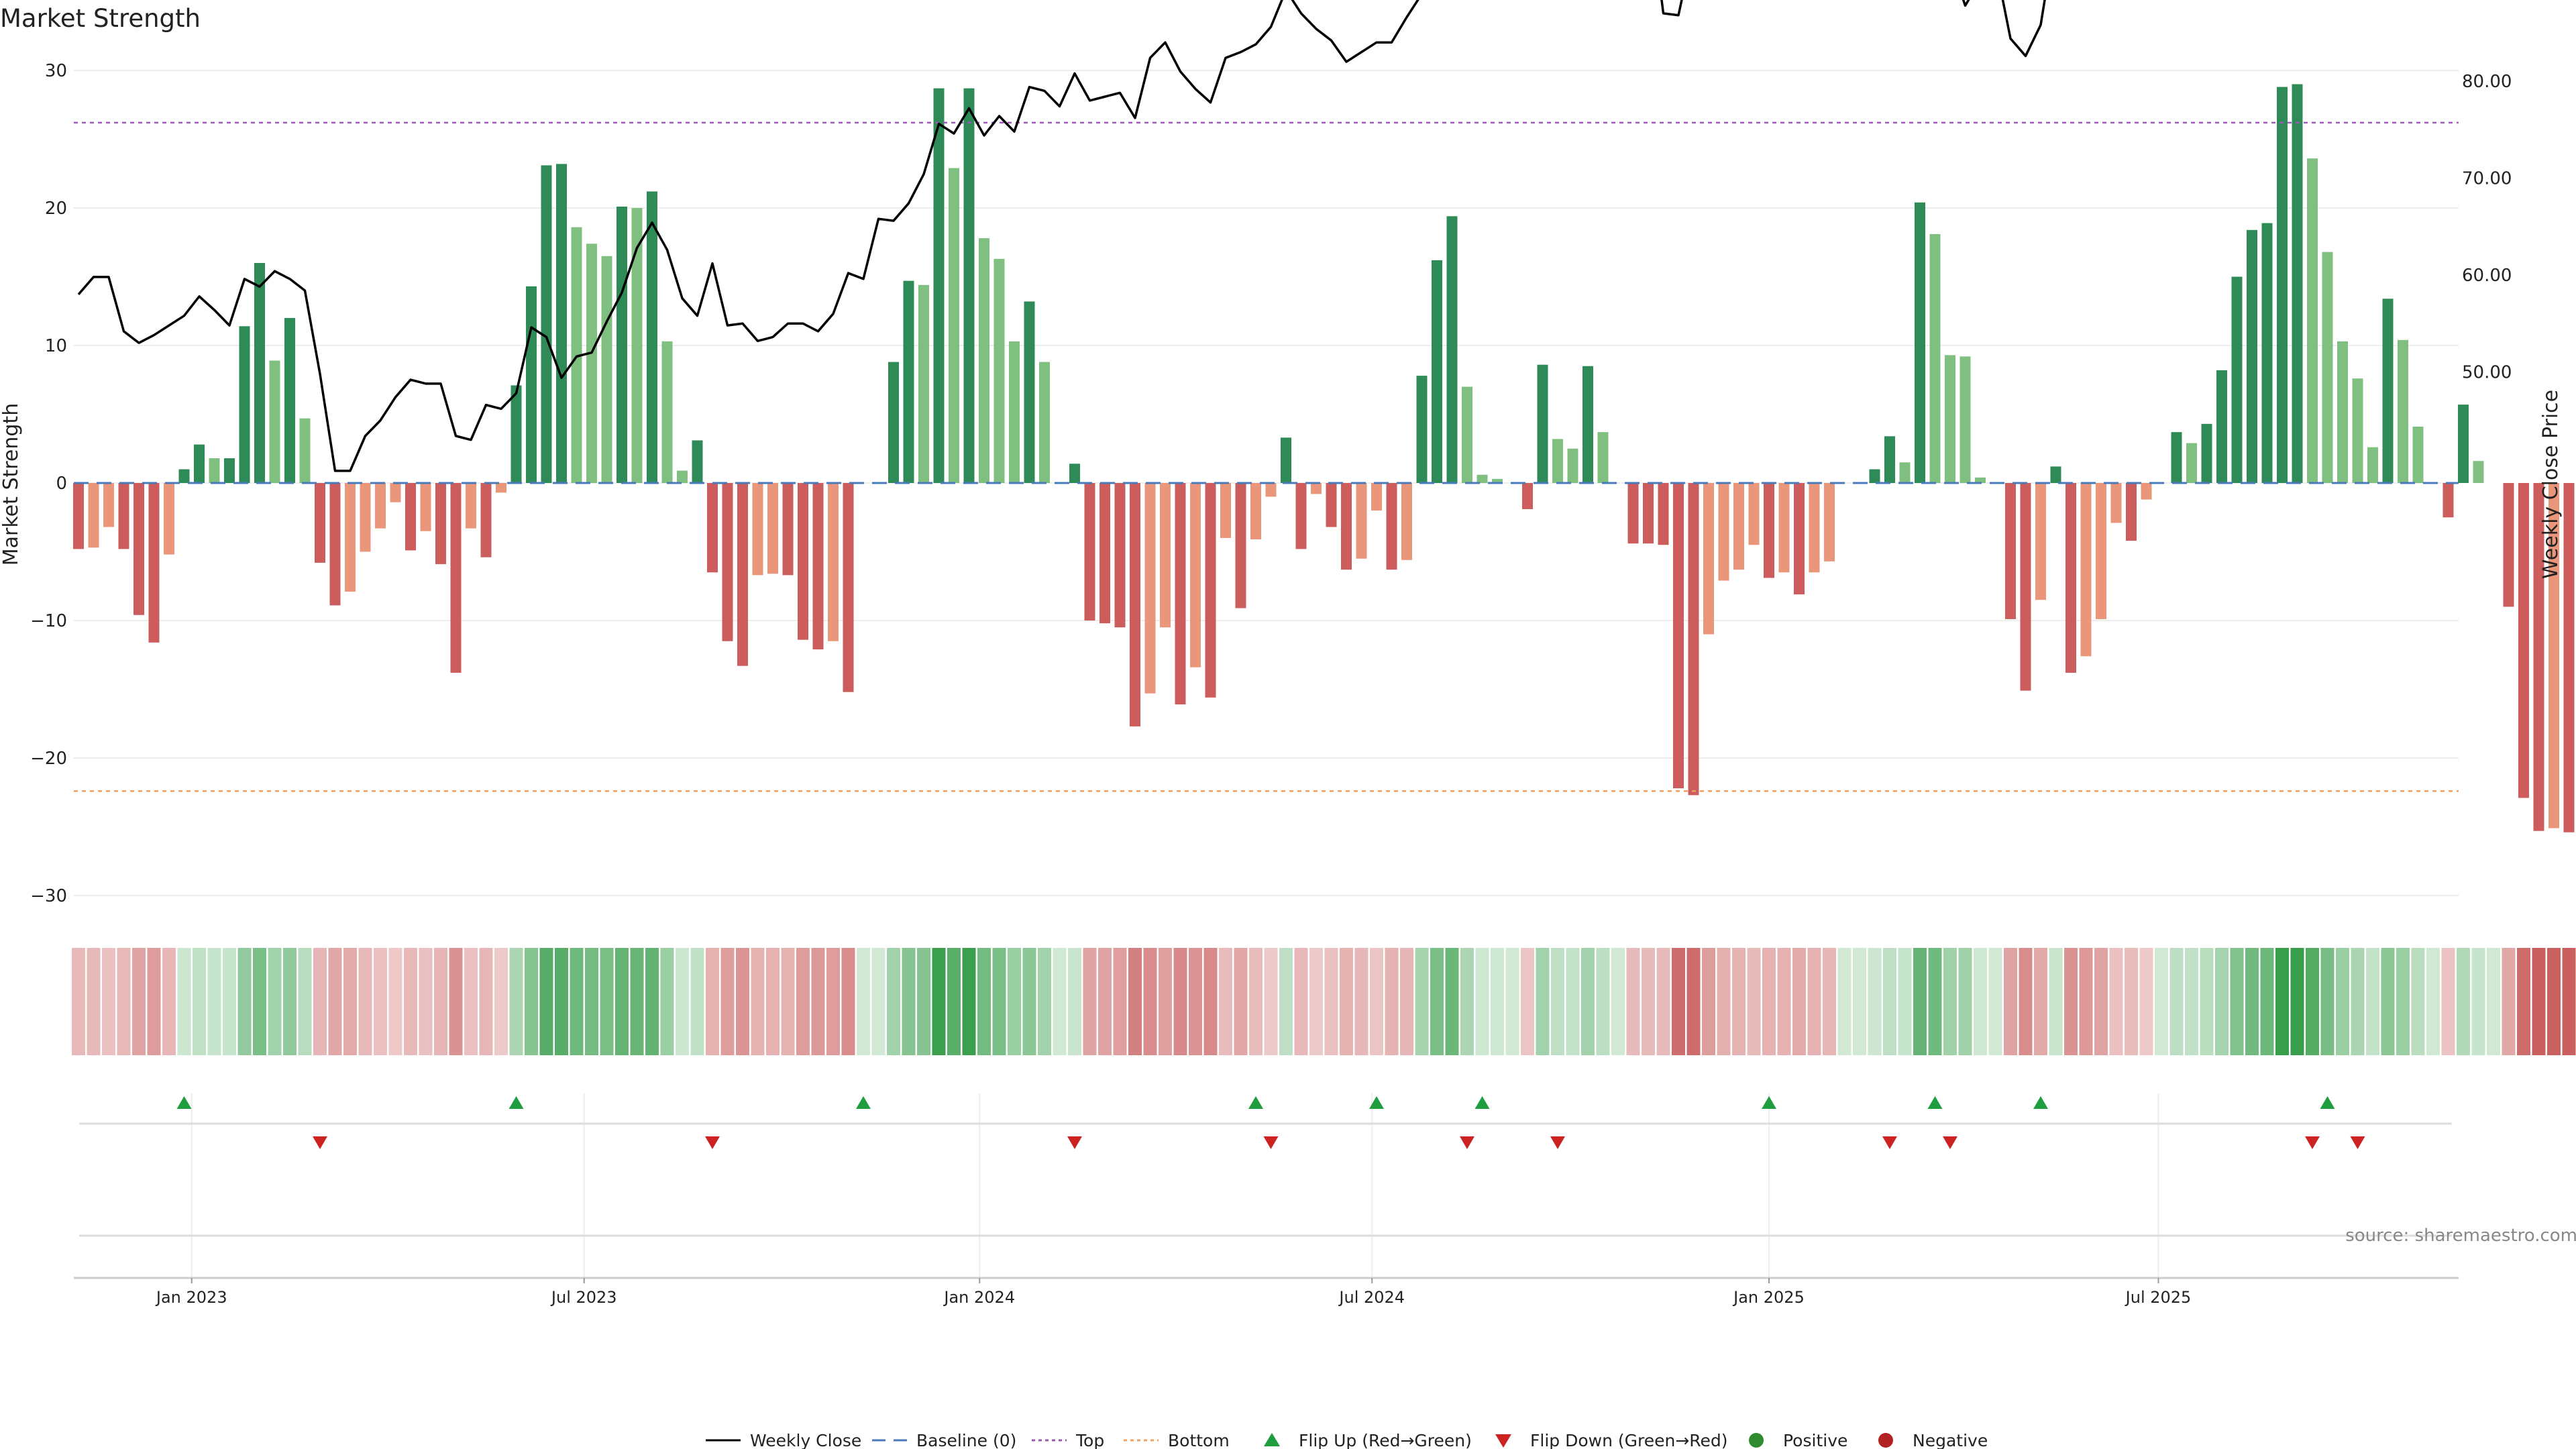  What do you see at coordinates (1089, 1440) in the screenshot?
I see `legend-label: Top` at bounding box center [1089, 1440].